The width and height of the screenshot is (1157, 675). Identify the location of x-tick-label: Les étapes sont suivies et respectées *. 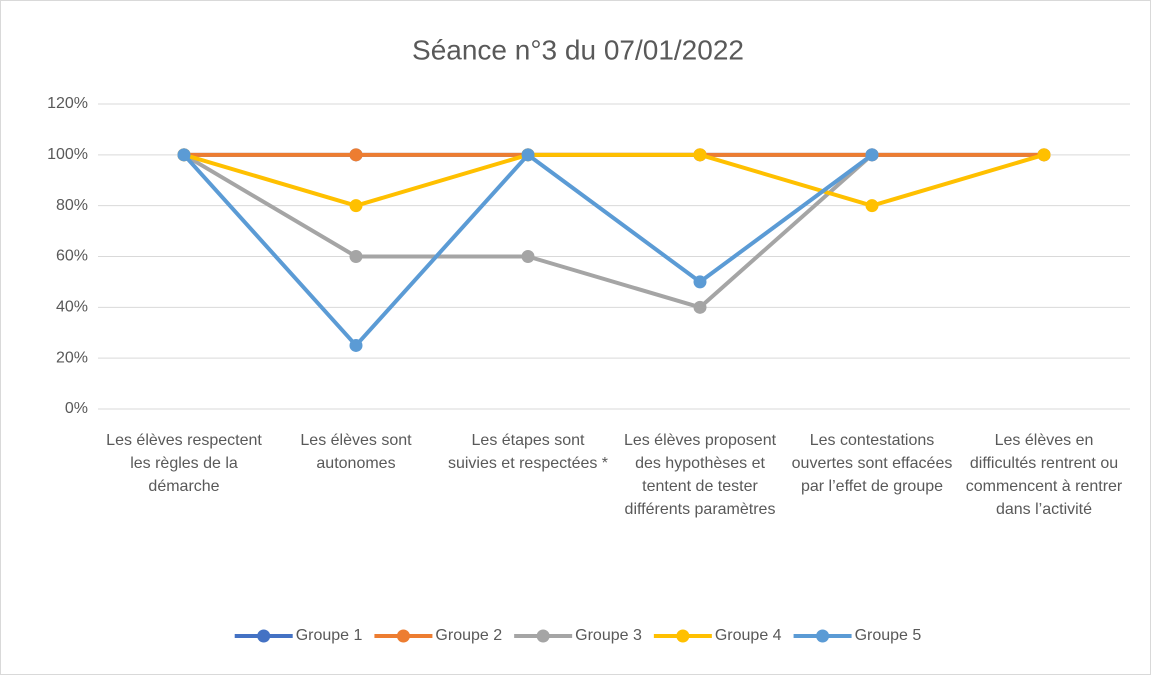
(528, 452).